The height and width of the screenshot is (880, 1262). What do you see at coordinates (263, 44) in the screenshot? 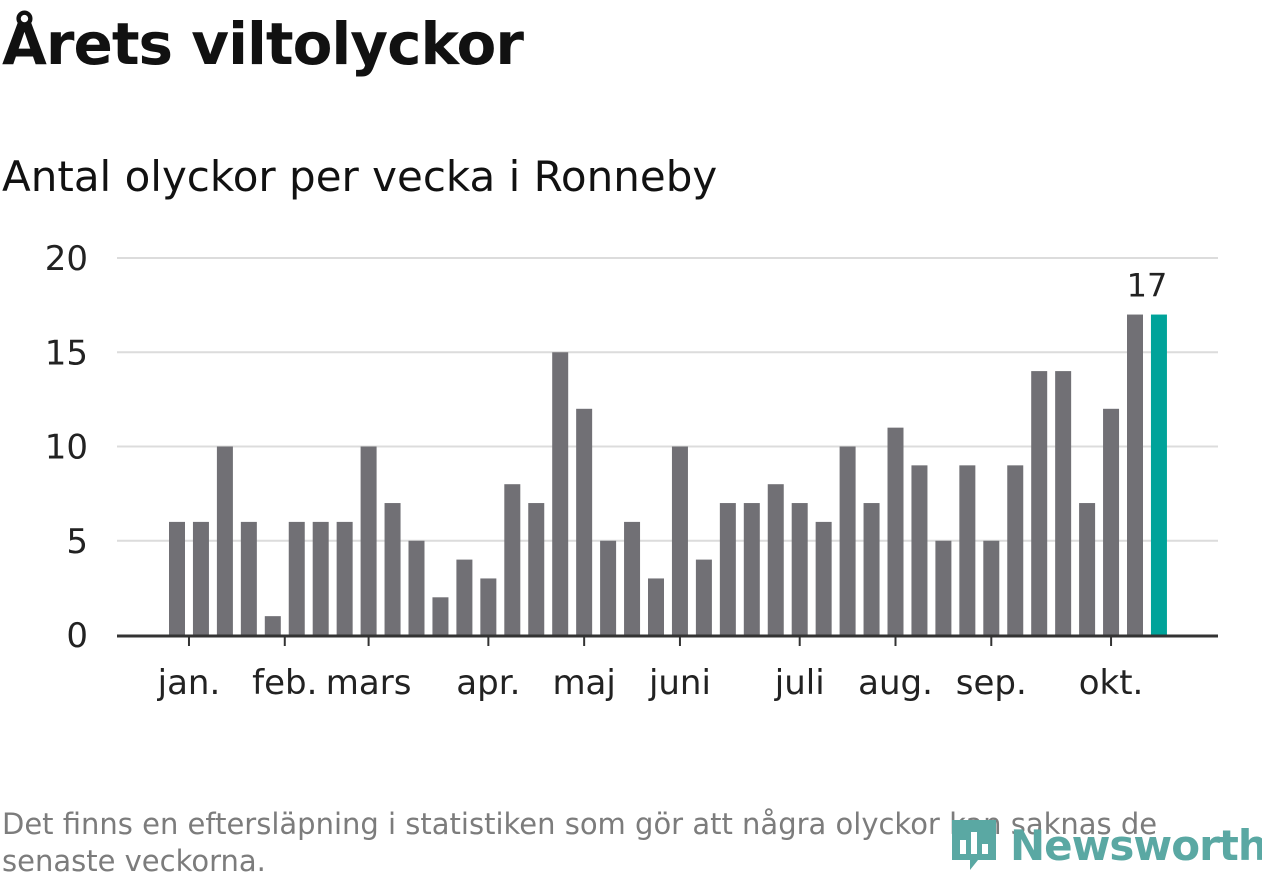
I see `chart-title: Årets viltolyckor` at bounding box center [263, 44].